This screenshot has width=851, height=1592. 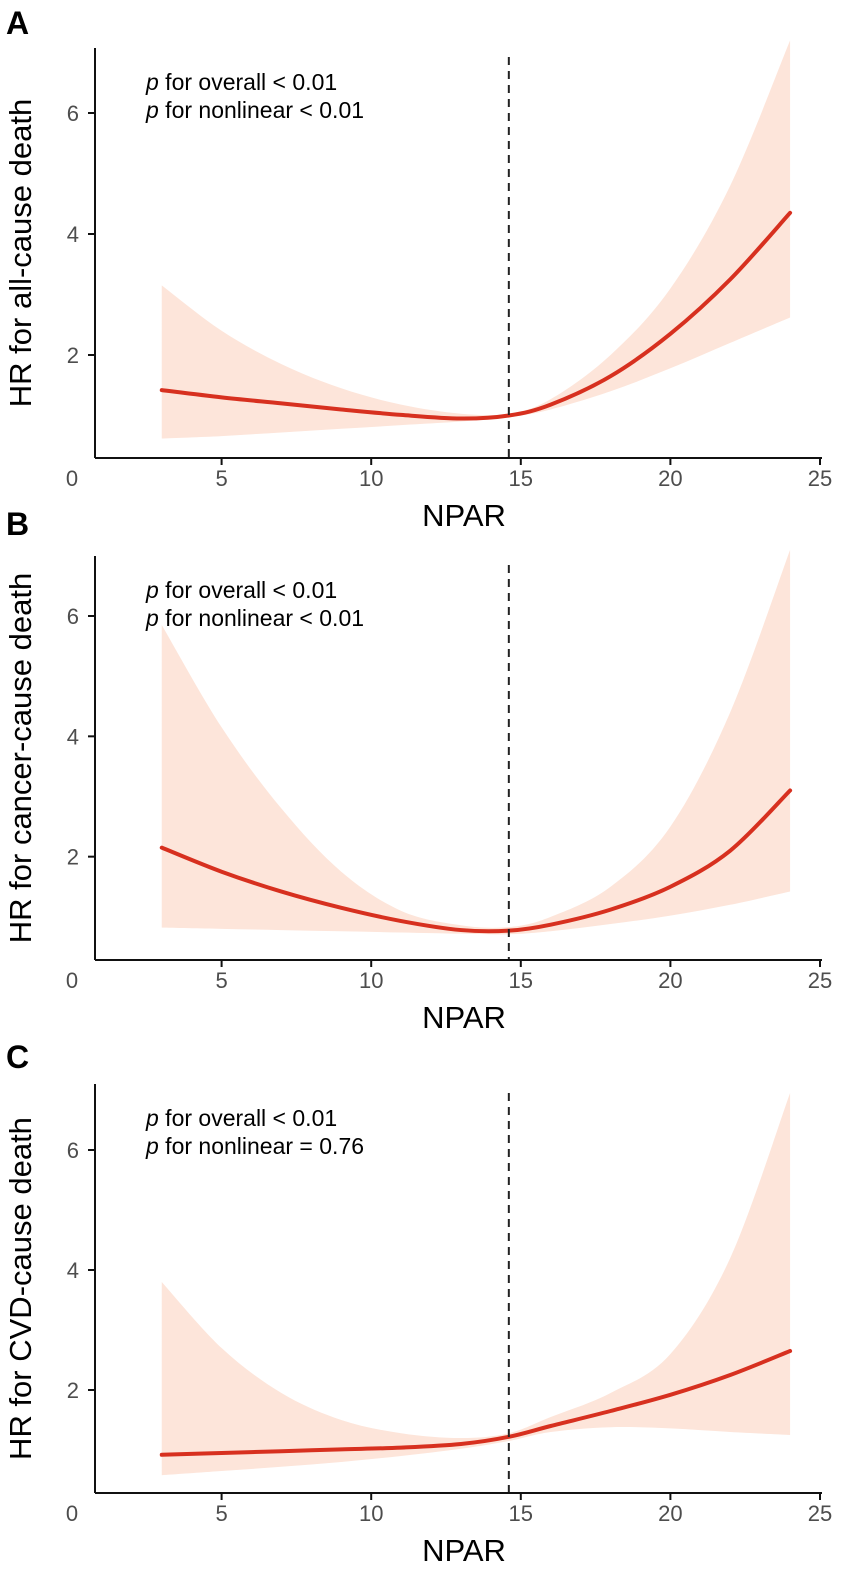 What do you see at coordinates (20, 758) in the screenshot?
I see `y-axis-label: HR for cancer-cause death` at bounding box center [20, 758].